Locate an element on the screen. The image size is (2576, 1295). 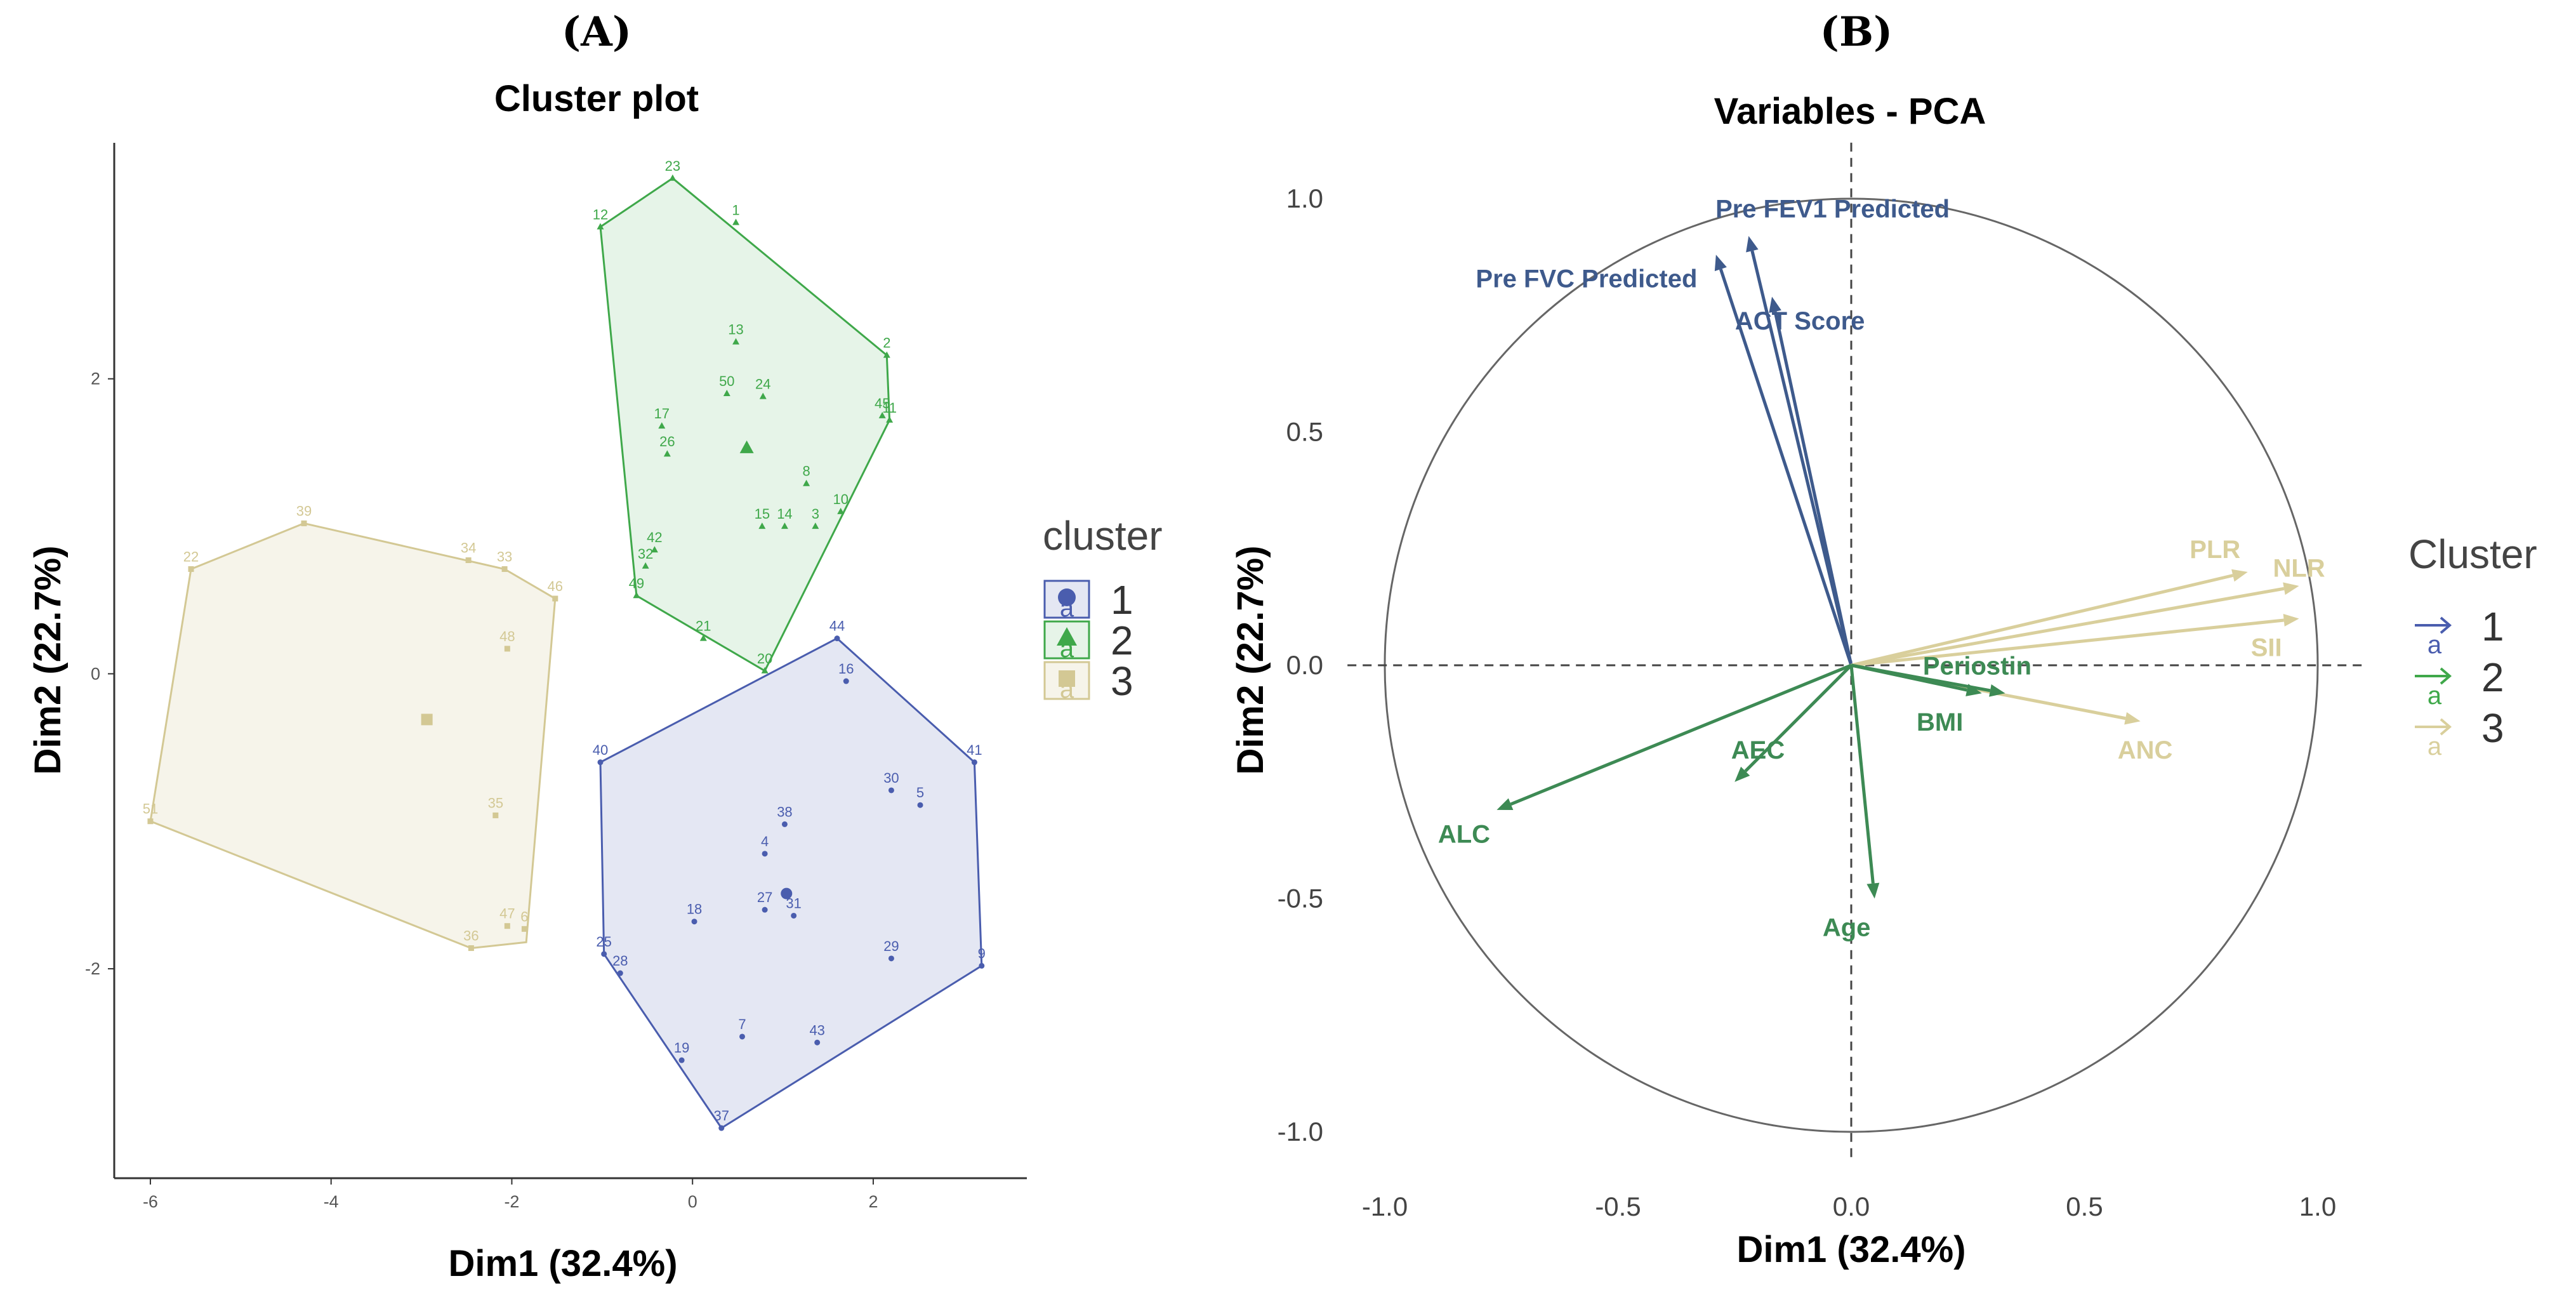
legend-label-3: 3 is located at coordinates (1122, 681).